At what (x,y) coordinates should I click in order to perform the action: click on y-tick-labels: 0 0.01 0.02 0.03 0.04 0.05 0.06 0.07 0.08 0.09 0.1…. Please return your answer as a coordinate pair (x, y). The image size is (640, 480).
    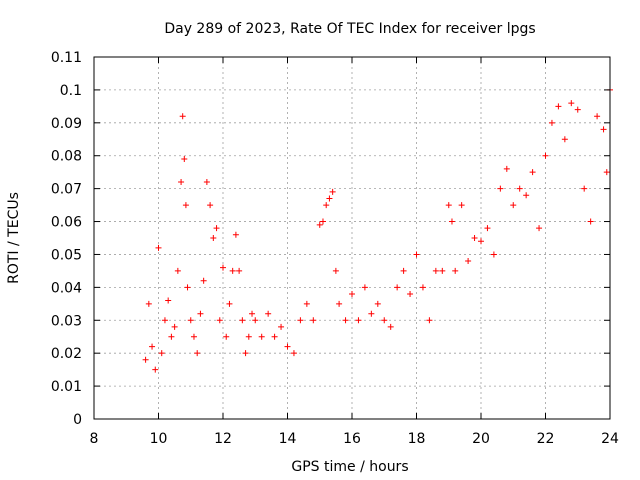
    Looking at the image, I should click on (66, 239).